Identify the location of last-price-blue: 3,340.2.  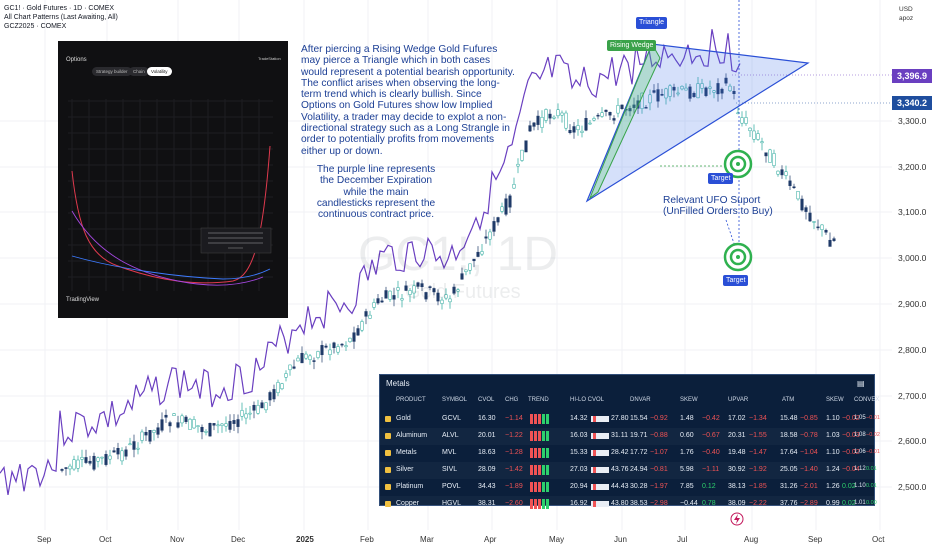
(912, 103).